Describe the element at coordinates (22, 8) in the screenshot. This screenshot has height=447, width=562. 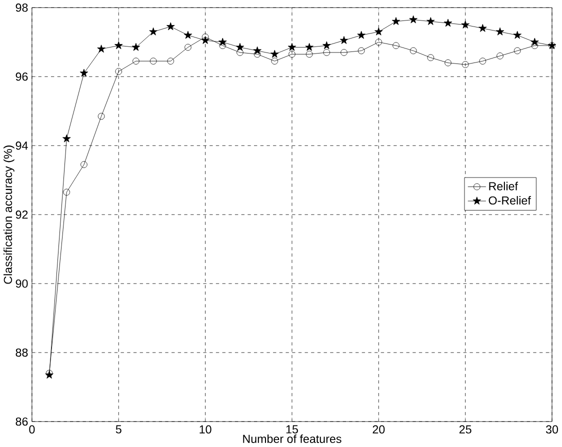
I see `y-tick-label: 98` at that location.